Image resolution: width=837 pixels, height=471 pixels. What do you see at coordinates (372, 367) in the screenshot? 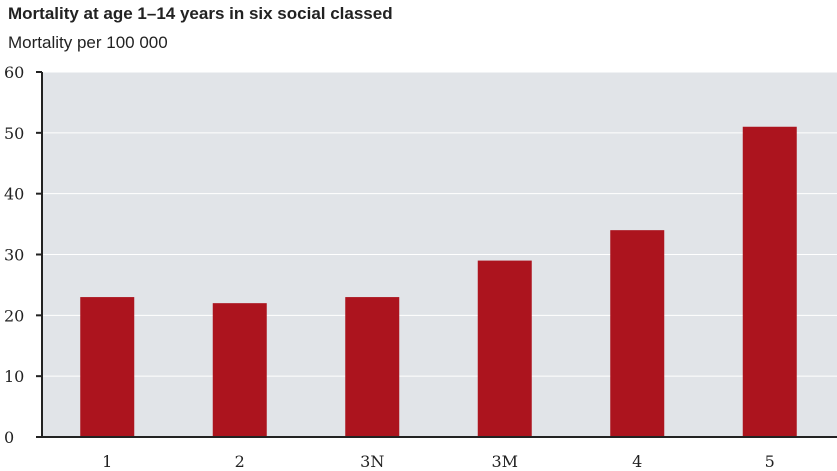
I see `bar-3N` at bounding box center [372, 367].